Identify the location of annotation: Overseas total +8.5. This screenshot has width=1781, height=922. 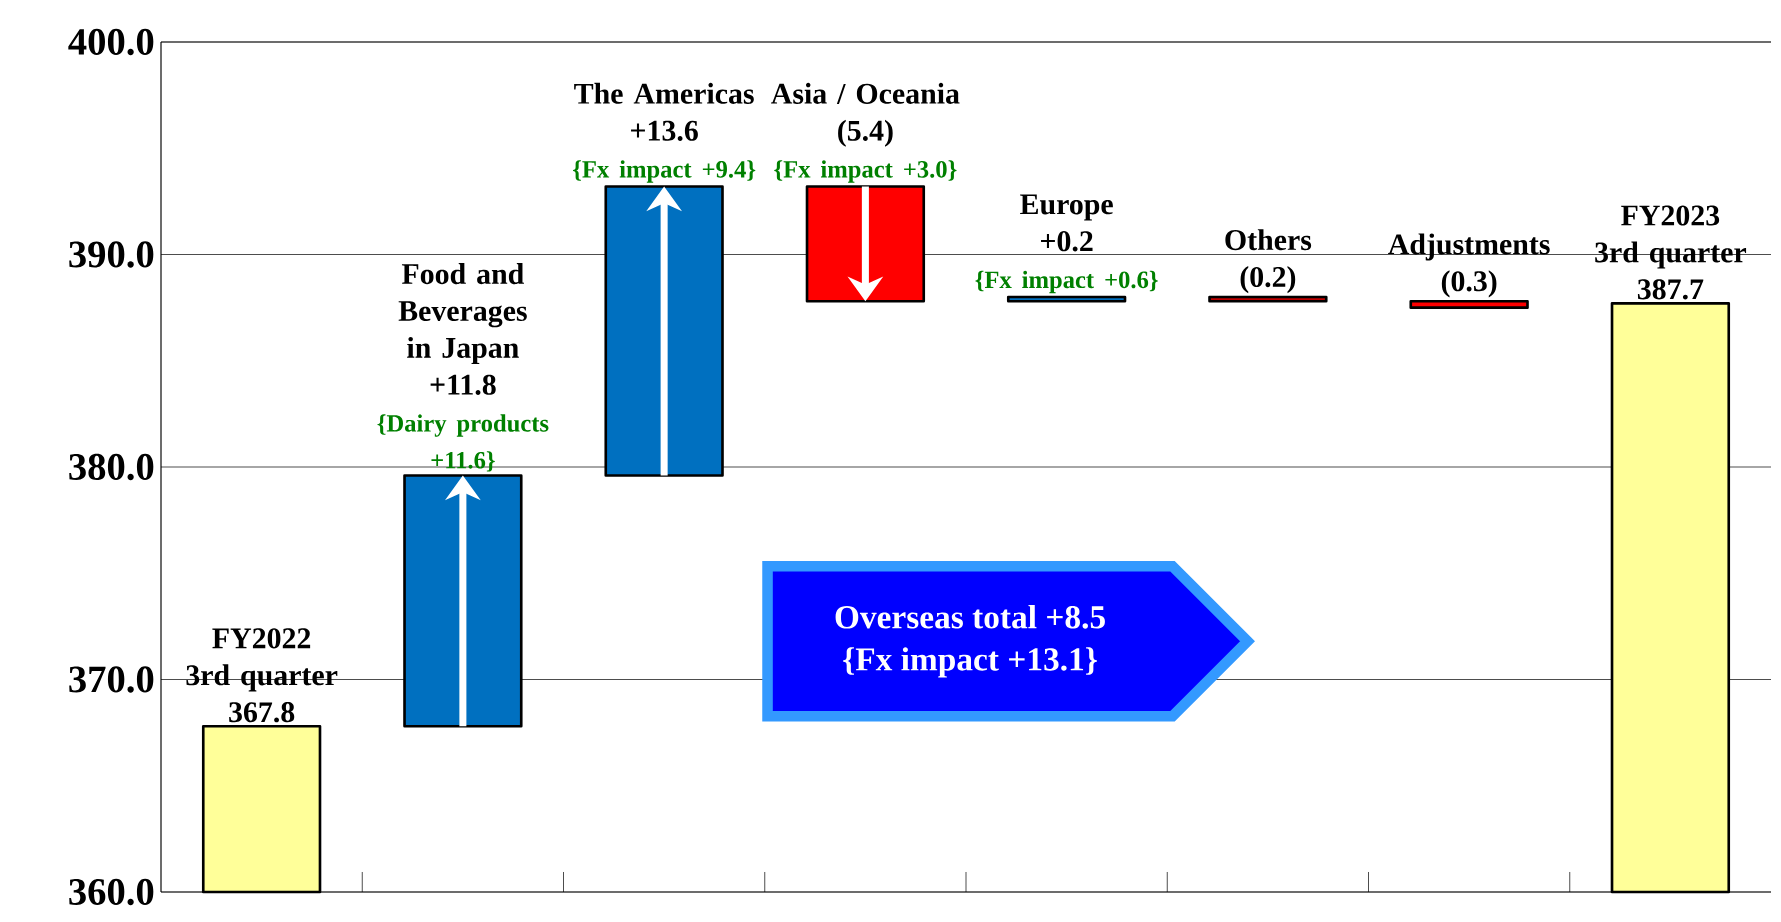
(970, 617).